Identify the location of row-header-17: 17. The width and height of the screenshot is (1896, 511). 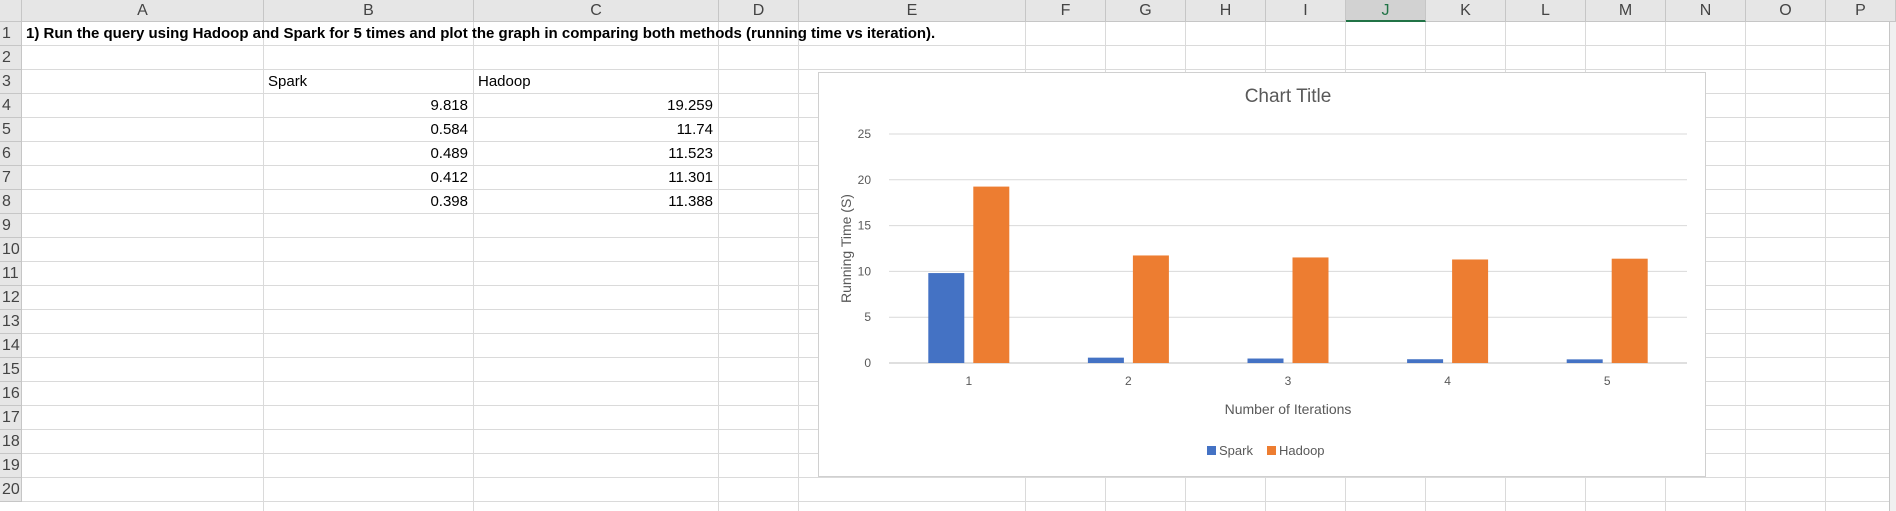
(11, 418).